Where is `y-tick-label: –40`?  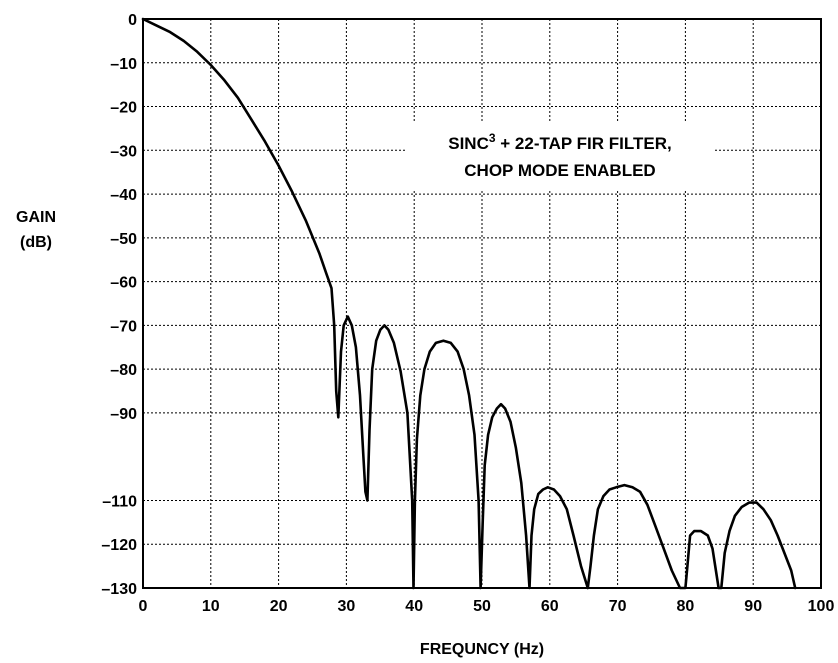 y-tick-label: –40 is located at coordinates (123, 195).